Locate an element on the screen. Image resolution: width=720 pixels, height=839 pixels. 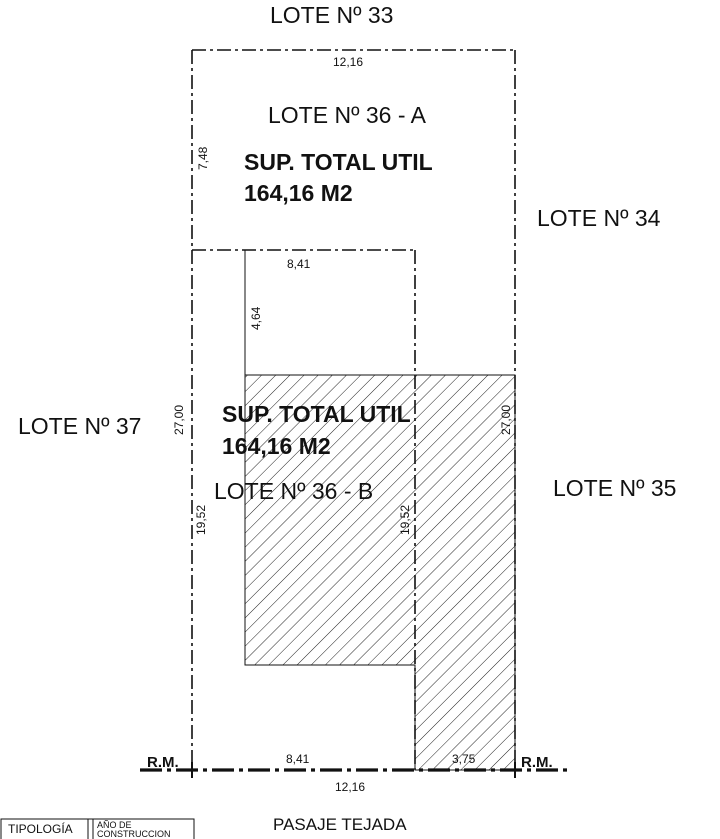
neighbor-lot-37-label: LOTE Nº 37 is located at coordinates (79, 426).